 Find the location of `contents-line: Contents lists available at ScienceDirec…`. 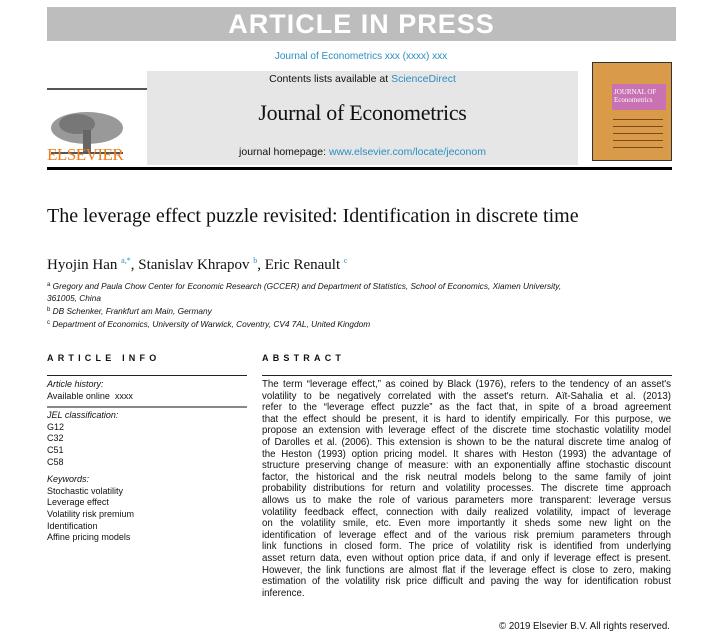

contents-line: Contents lists available at ScienceDirec… is located at coordinates (362, 79).